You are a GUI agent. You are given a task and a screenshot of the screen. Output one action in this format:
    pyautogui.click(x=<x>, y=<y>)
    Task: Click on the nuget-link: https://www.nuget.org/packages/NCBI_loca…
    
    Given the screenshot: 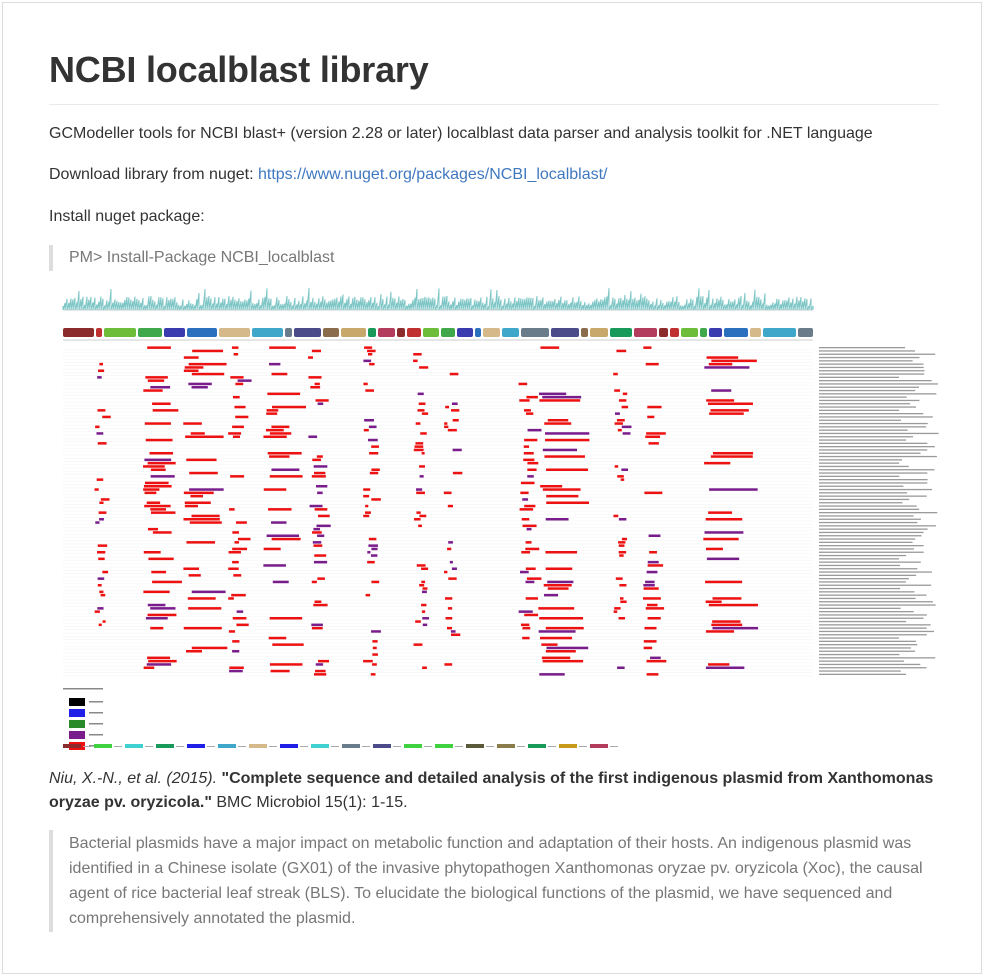 What is the action you would take?
    pyautogui.click(x=432, y=174)
    